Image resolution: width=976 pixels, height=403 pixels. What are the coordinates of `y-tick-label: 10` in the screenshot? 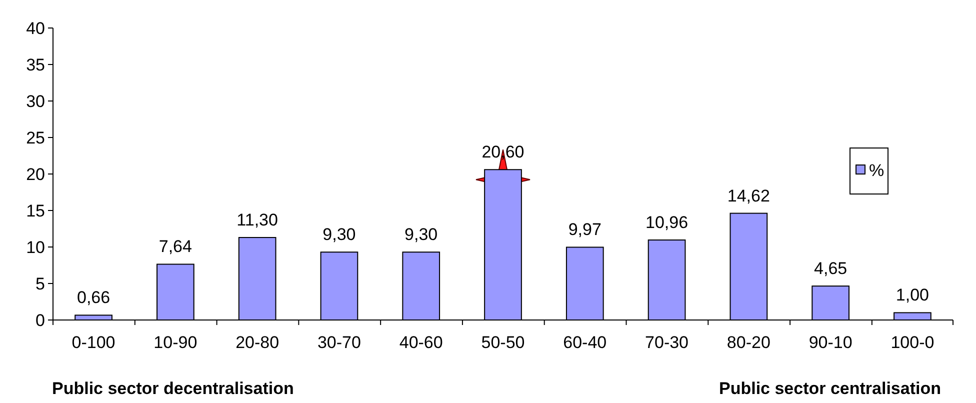 It's located at (35, 247).